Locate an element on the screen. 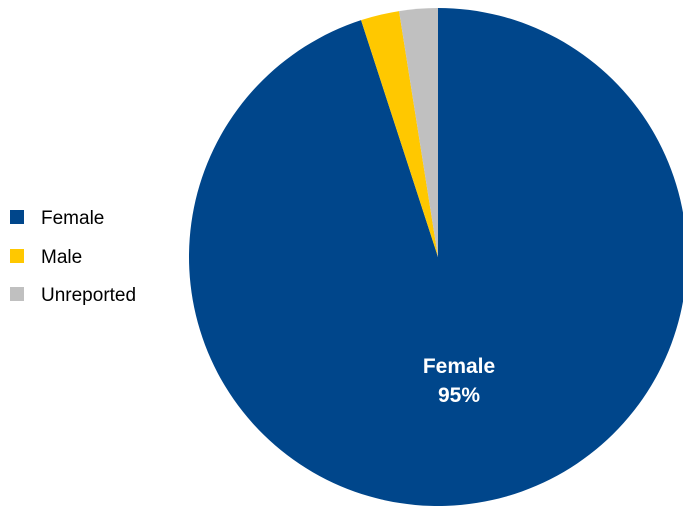 Image resolution: width=683 pixels, height=510 pixels. legend-swatch-male is located at coordinates (17, 256).